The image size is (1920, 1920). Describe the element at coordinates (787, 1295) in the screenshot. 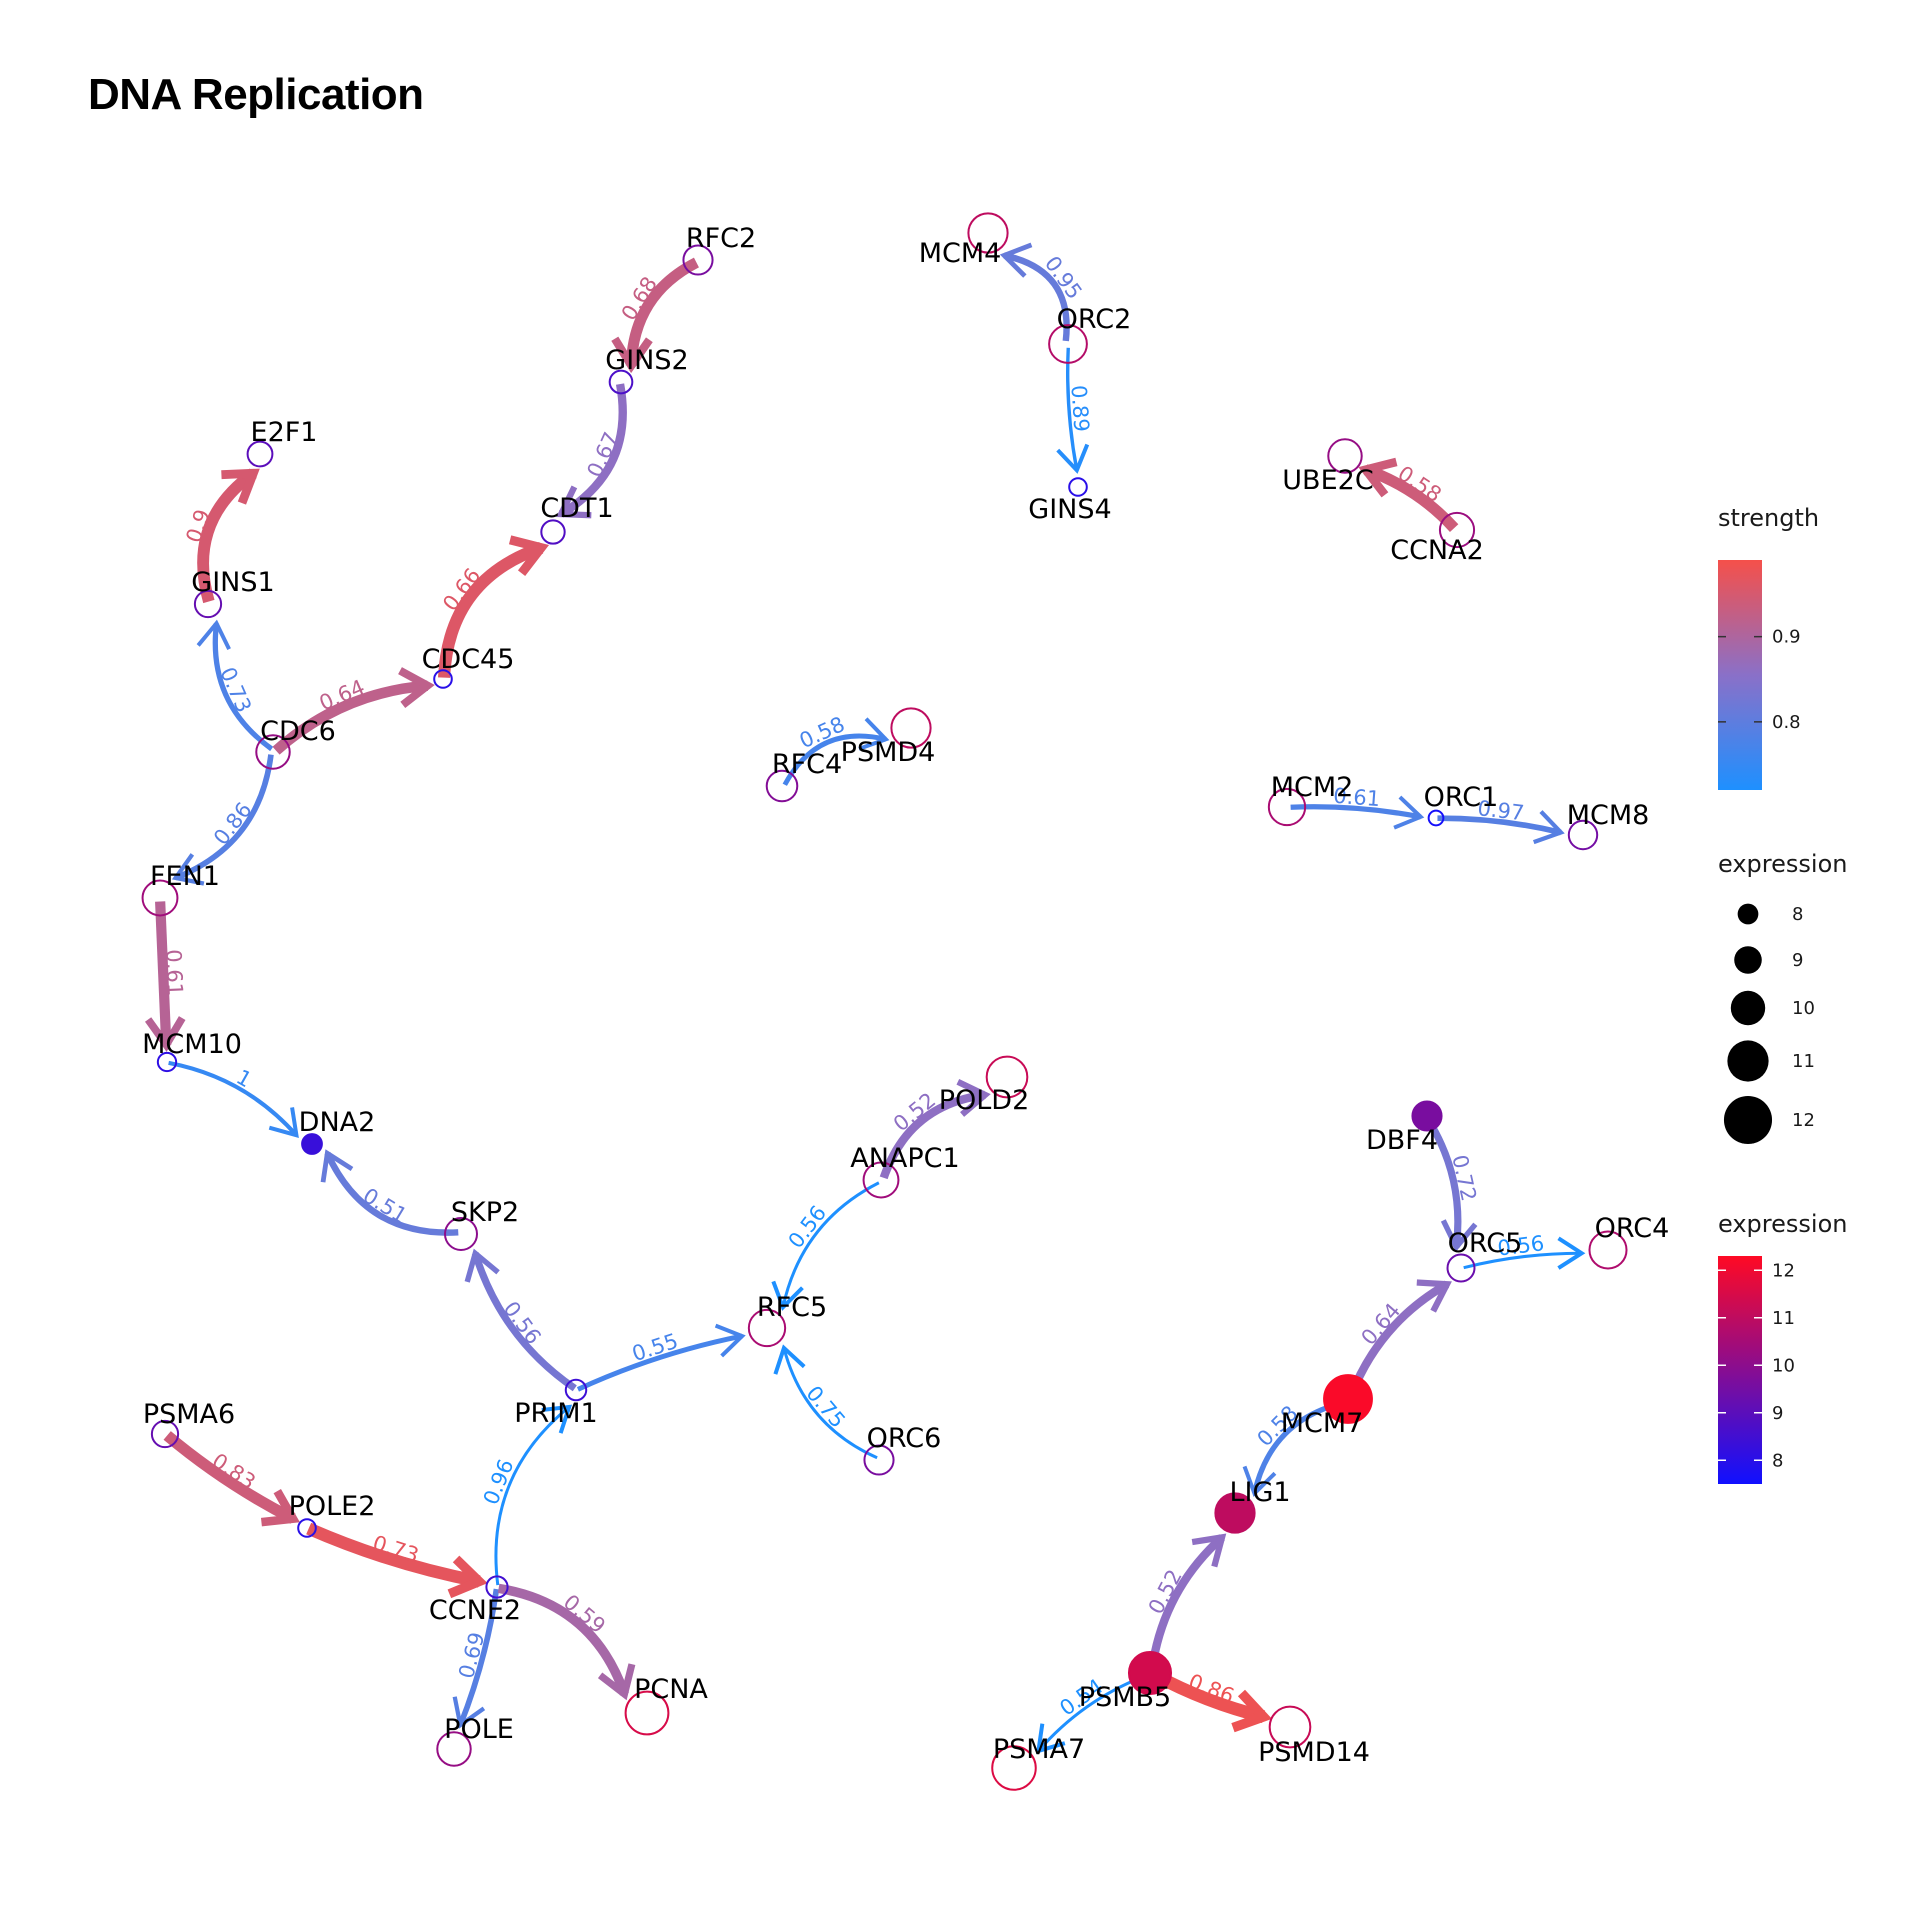

I see `arrowhead-ANAPC1-RFC5` at that location.